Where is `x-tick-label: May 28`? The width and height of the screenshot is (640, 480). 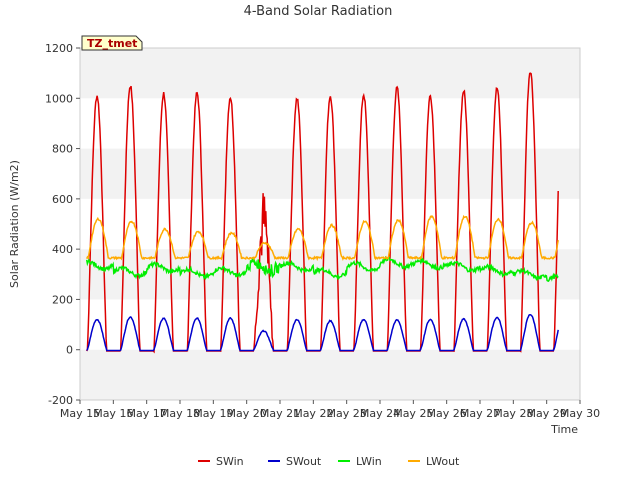
x-tick-label: May 28 is located at coordinates (513, 413).